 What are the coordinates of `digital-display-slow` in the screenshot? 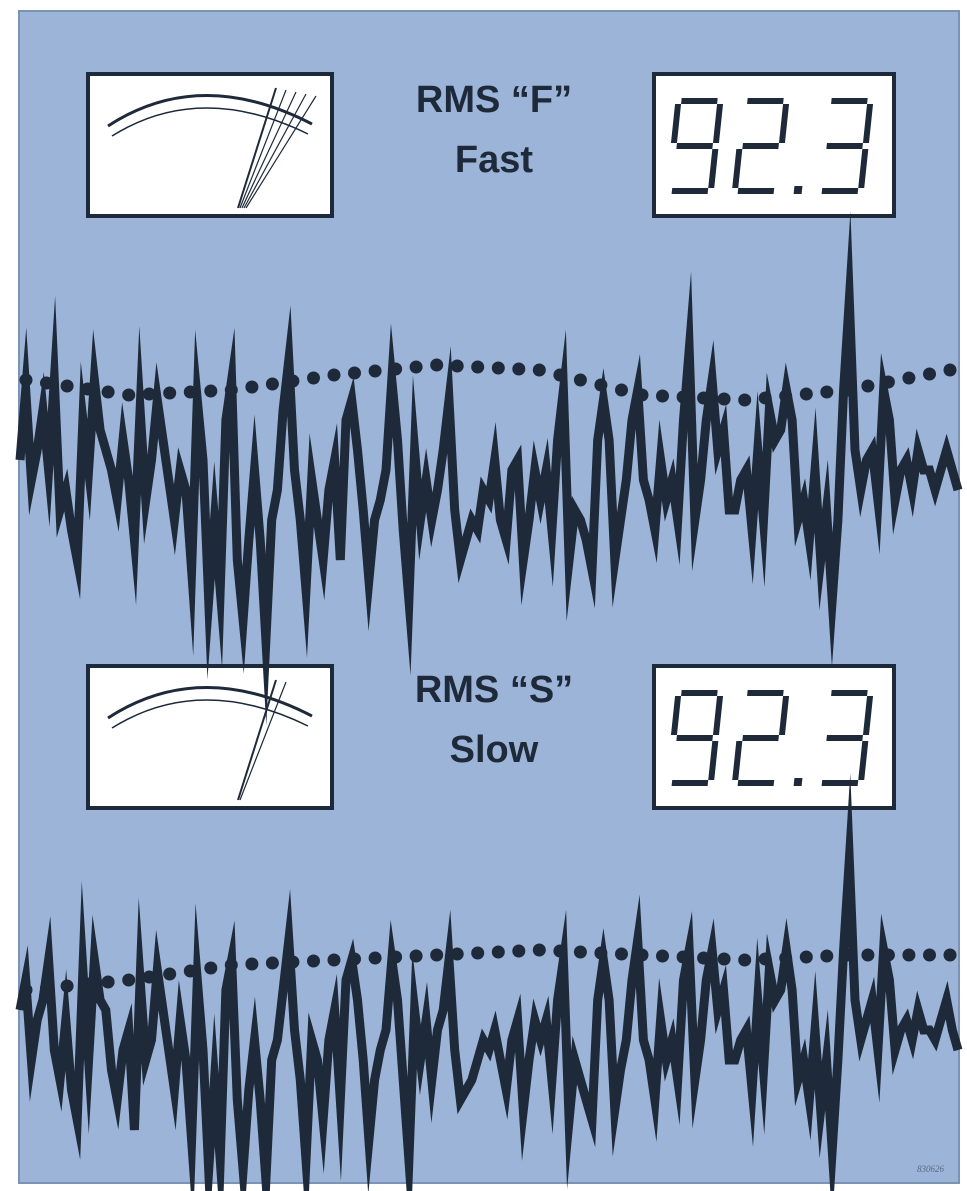 It's located at (774, 737).